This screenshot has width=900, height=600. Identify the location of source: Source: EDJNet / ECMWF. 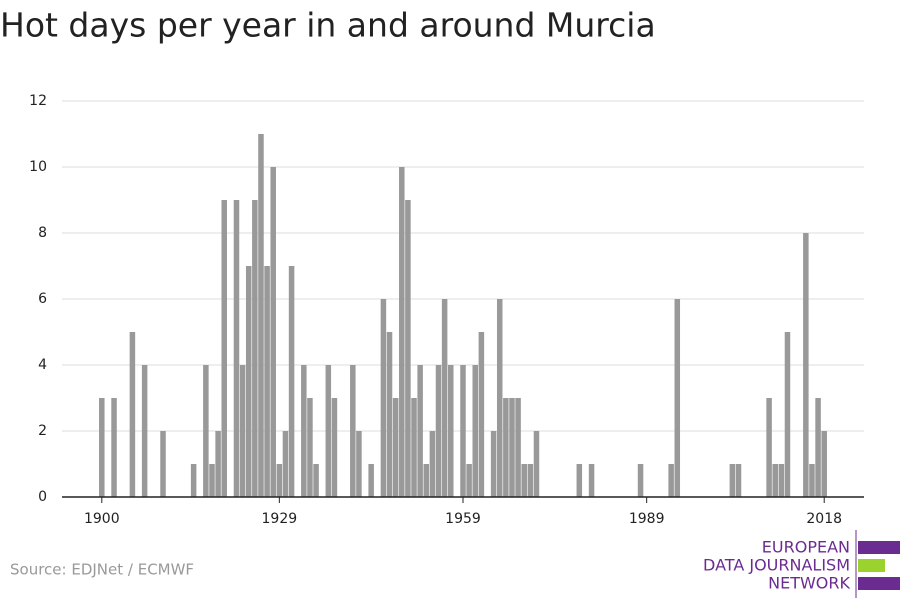
(102, 570).